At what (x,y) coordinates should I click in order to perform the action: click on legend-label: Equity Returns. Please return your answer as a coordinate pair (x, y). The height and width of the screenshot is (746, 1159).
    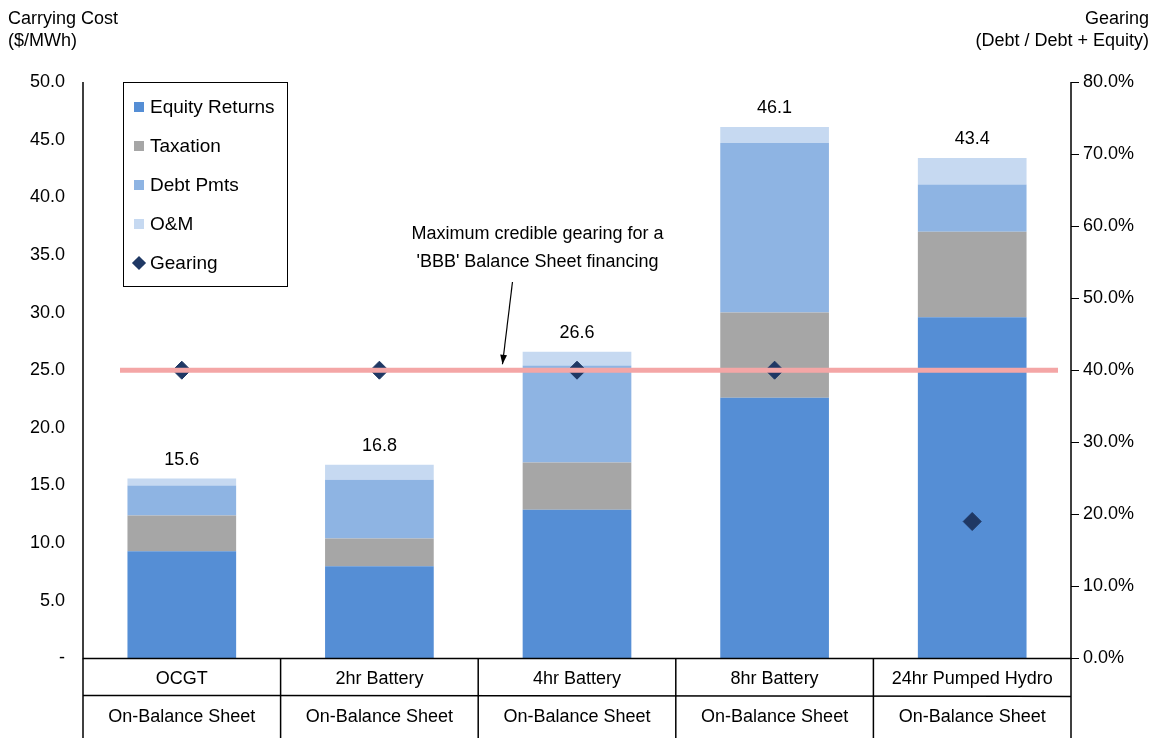
    Looking at the image, I should click on (212, 106).